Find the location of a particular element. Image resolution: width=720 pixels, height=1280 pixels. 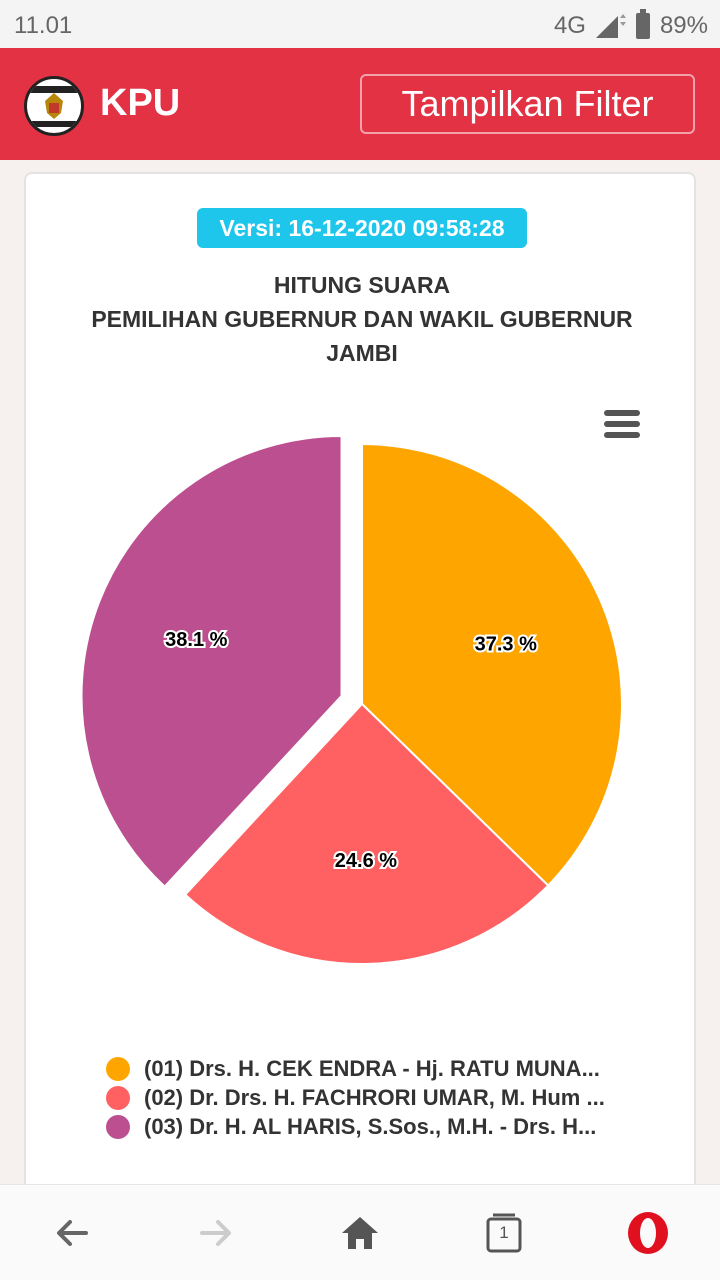

pie-slice-label-3: 38.1 % is located at coordinates (196, 640).